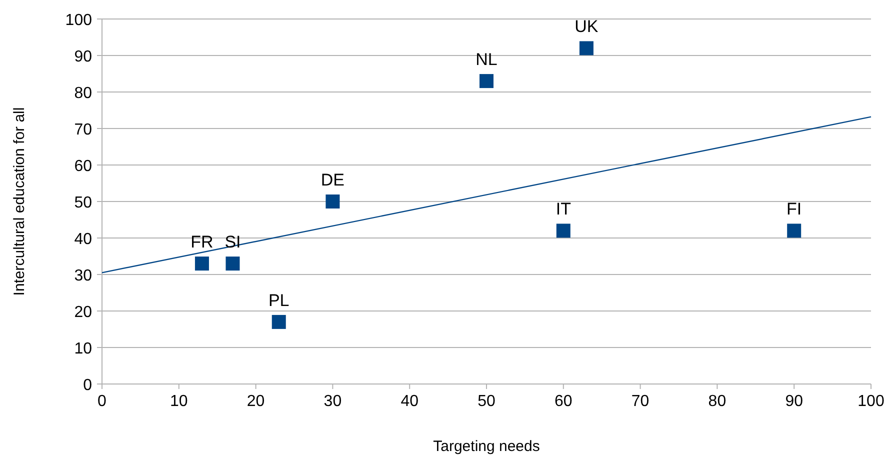 Image resolution: width=890 pixels, height=461 pixels. What do you see at coordinates (563, 401) in the screenshot?
I see `x-tick-label: 60` at bounding box center [563, 401].